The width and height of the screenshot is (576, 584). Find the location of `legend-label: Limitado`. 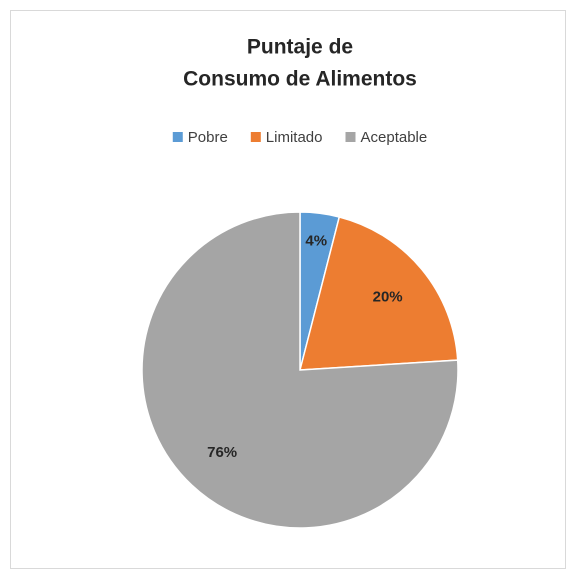

legend-label: Limitado is located at coordinates (294, 137).